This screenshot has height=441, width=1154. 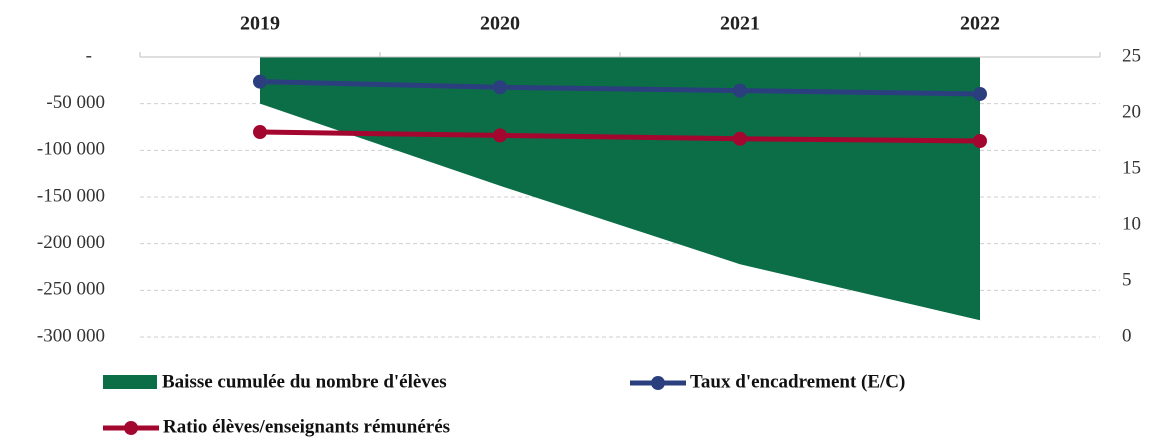 What do you see at coordinates (89, 55) in the screenshot?
I see `y-tick-label: -` at bounding box center [89, 55].